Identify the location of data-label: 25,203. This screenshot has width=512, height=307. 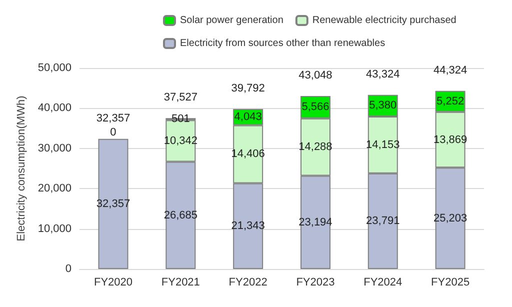
(450, 218).